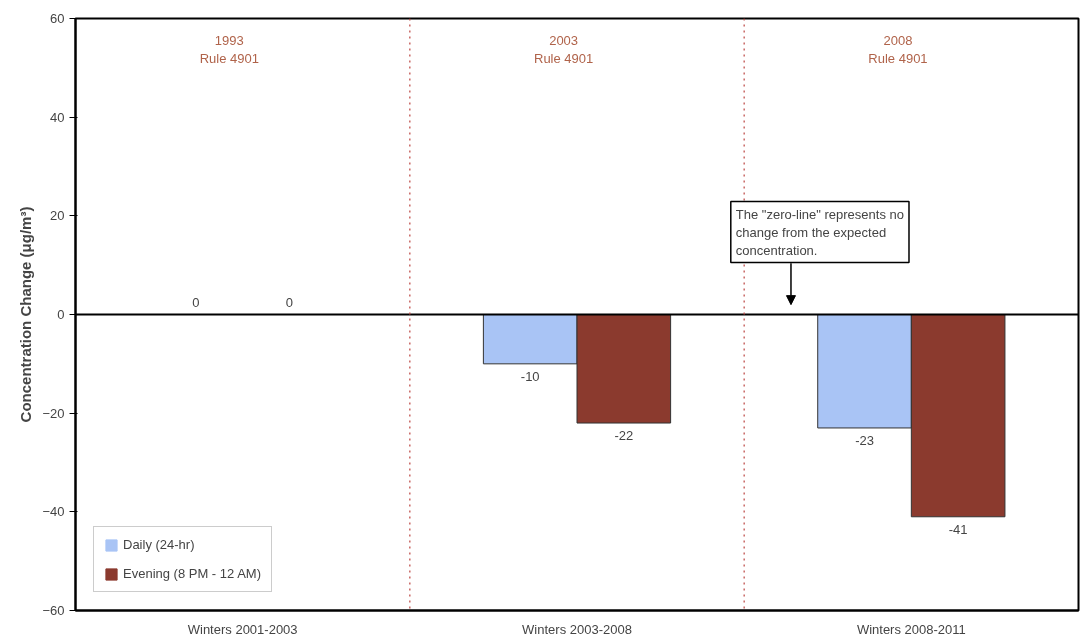 The image size is (1080, 640). What do you see at coordinates (577, 629) in the screenshot?
I see `x-tick-label: Winters 2003-2008` at bounding box center [577, 629].